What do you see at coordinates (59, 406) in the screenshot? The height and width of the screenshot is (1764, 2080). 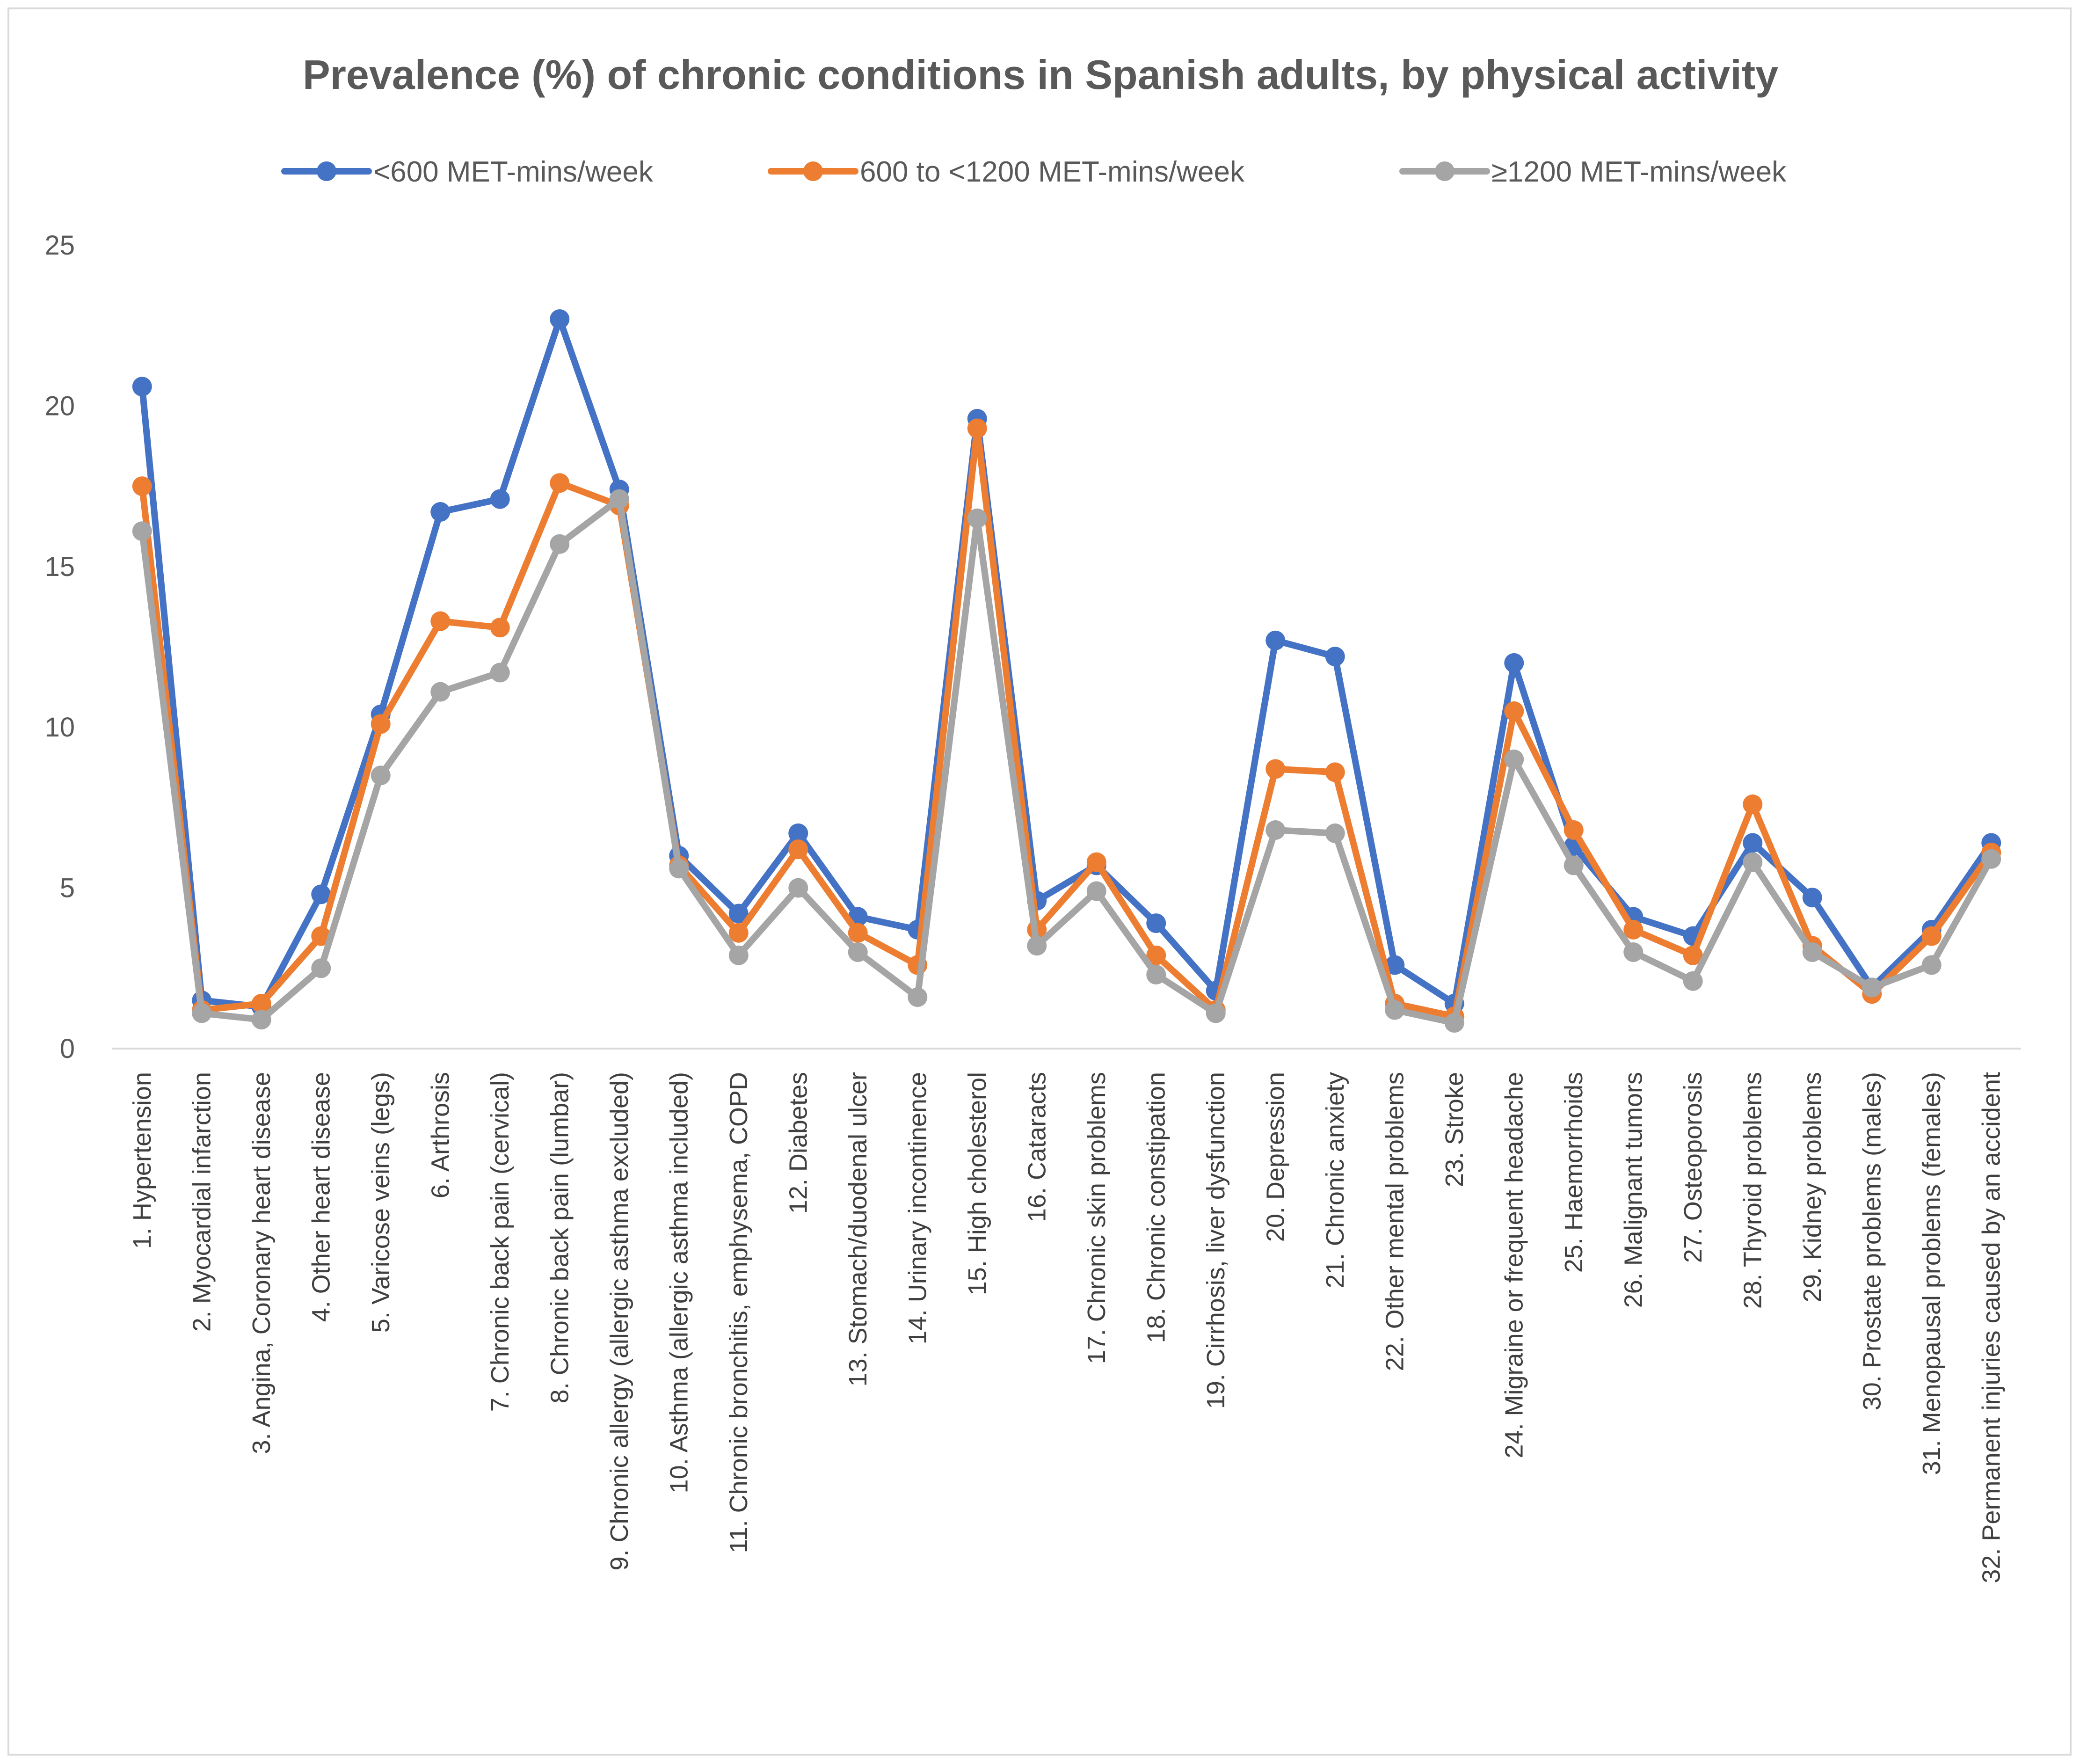 I see `y-tick-label: 20` at bounding box center [59, 406].